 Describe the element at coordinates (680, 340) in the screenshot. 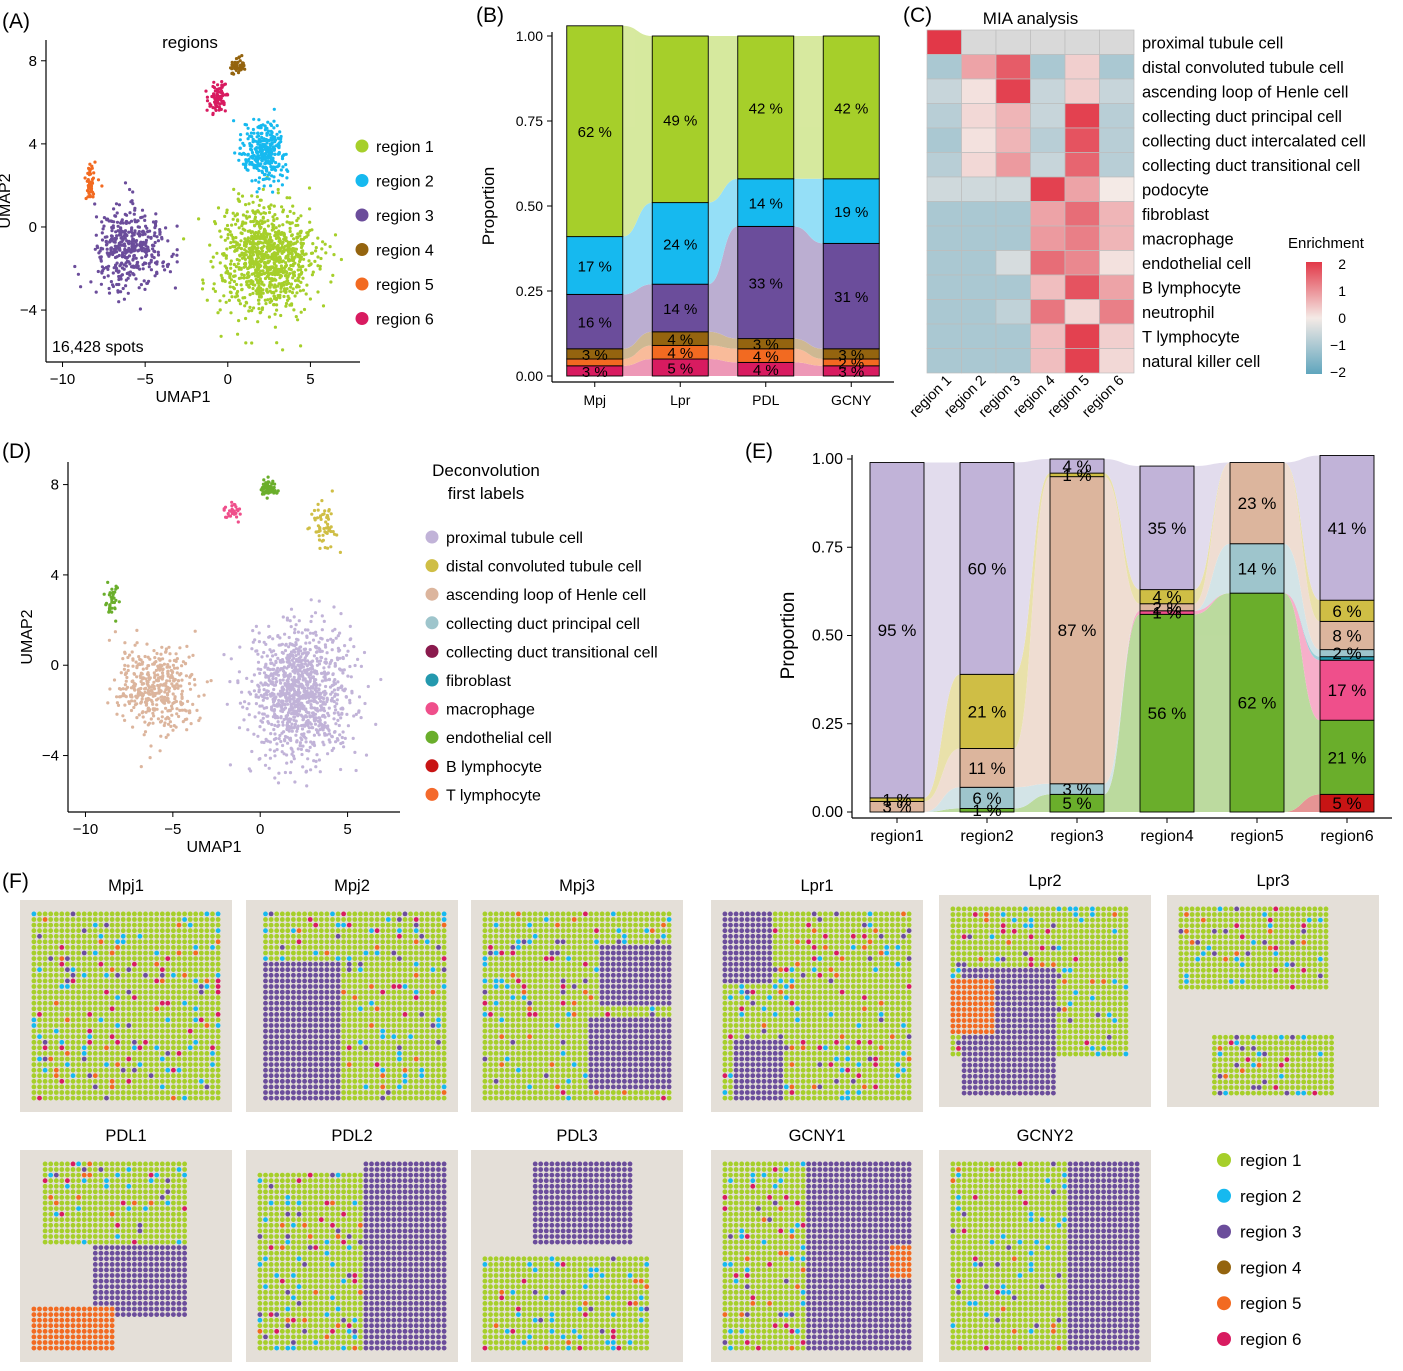

I see `data-label: 4 %` at that location.